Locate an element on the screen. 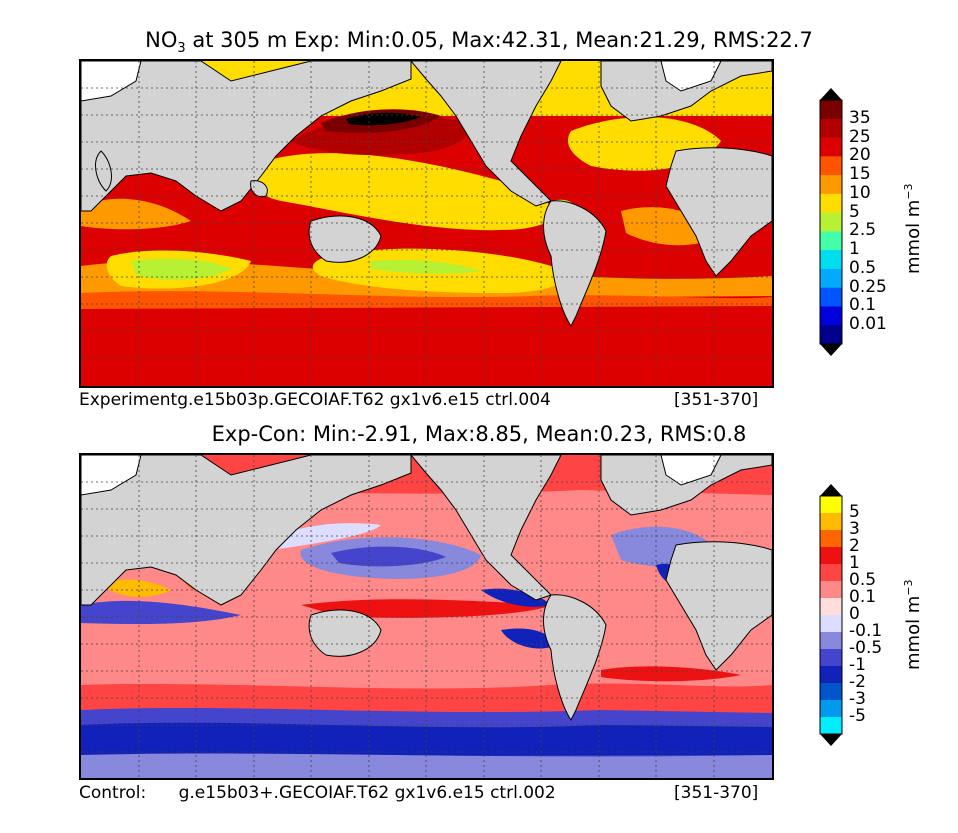  top-colorbar-arrow-top is located at coordinates (831, 94).